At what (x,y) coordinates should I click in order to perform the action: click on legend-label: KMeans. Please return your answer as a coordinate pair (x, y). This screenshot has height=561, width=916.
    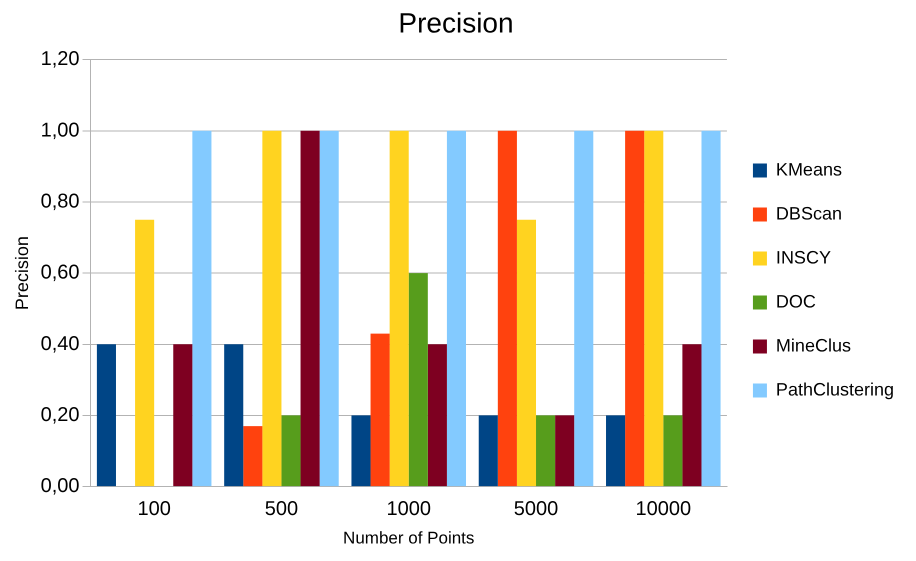
    Looking at the image, I should click on (809, 169).